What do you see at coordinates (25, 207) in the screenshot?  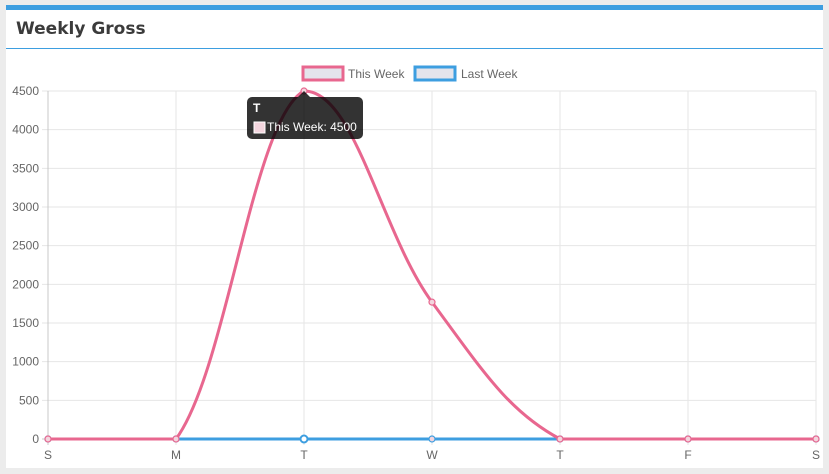 I see `y-tick-label: 3000` at bounding box center [25, 207].